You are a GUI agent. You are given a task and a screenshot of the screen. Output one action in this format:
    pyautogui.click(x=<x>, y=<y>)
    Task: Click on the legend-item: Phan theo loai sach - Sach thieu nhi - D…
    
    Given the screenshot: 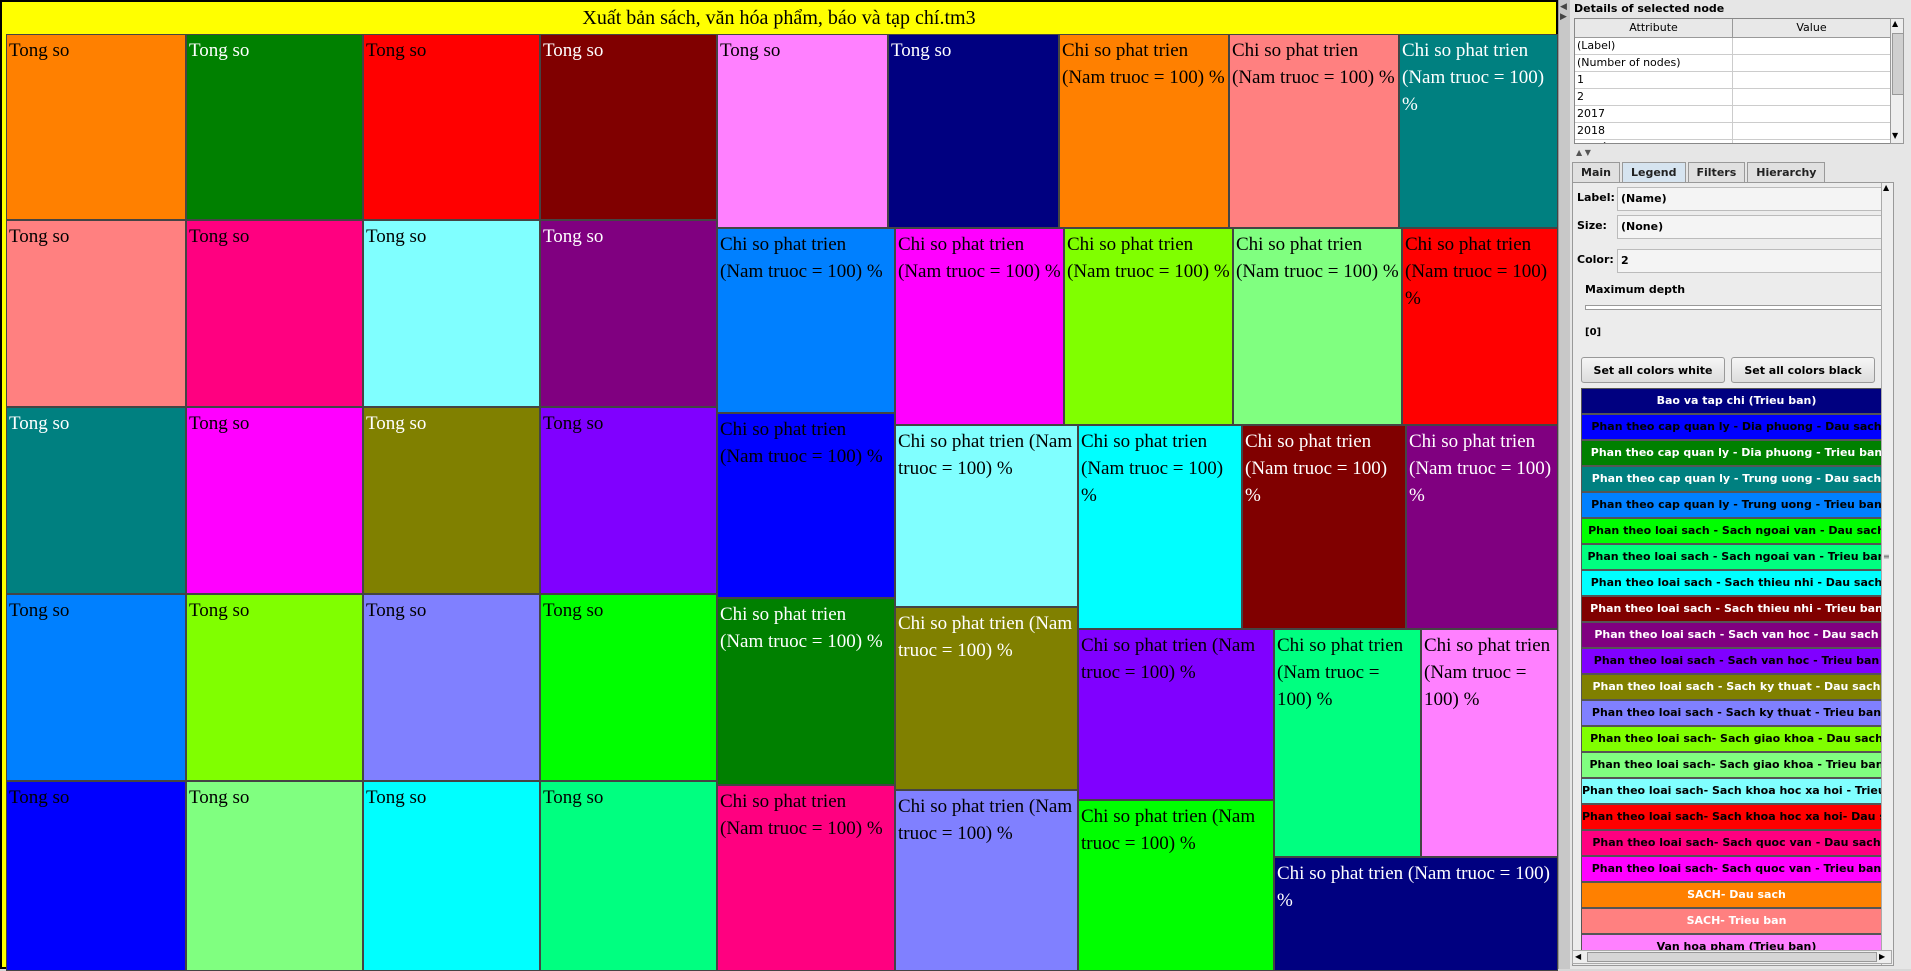 What is the action you would take?
    pyautogui.click(x=1736, y=583)
    